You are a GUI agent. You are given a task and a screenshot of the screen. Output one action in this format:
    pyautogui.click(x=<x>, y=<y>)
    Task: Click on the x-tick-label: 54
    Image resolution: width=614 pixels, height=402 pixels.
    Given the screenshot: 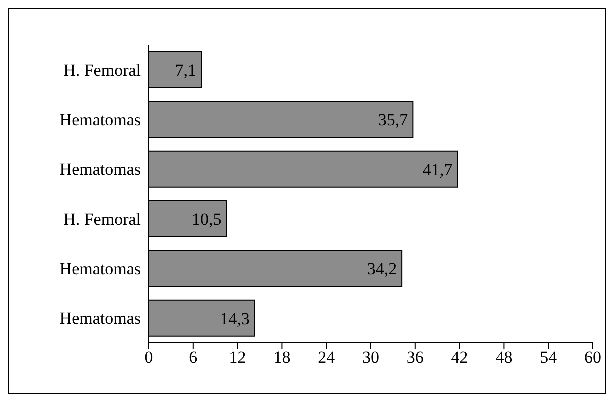 What is the action you would take?
    pyautogui.click(x=549, y=358)
    